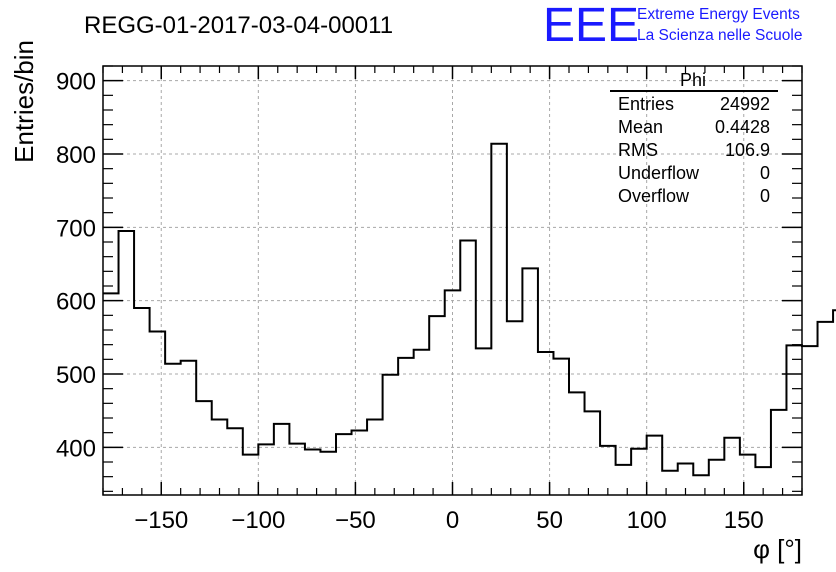 The height and width of the screenshot is (572, 836). Describe the element at coordinates (549, 520) in the screenshot. I see `x-tick-label: 50` at that location.